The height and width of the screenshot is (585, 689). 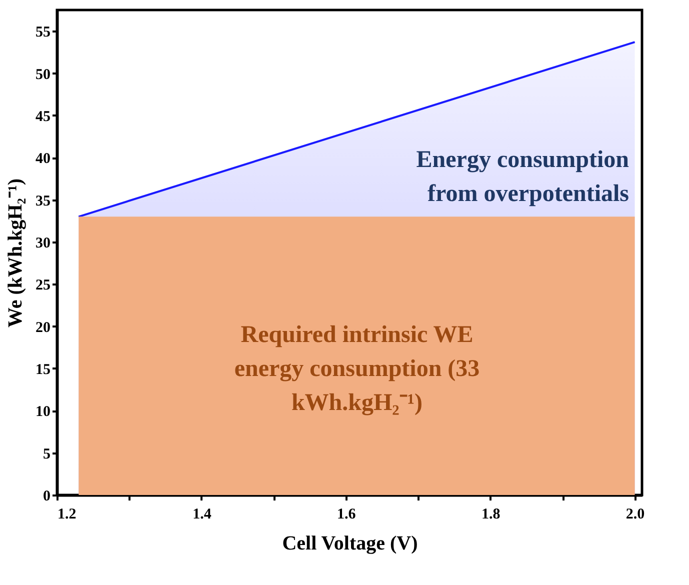 I want to click on y-tick-label: 45, so click(x=43, y=116).